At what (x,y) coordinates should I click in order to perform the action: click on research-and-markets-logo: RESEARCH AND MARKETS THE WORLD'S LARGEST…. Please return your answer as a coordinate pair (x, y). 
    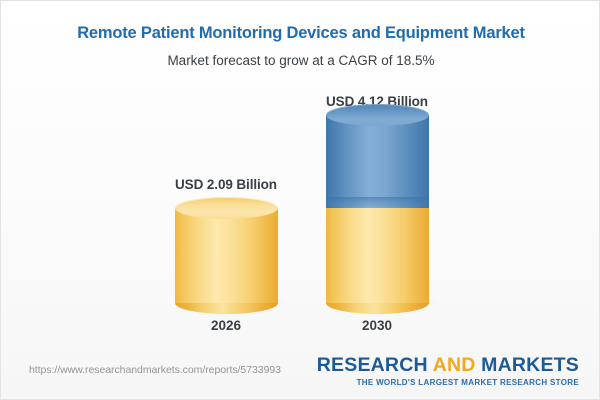
    Looking at the image, I should click on (448, 371).